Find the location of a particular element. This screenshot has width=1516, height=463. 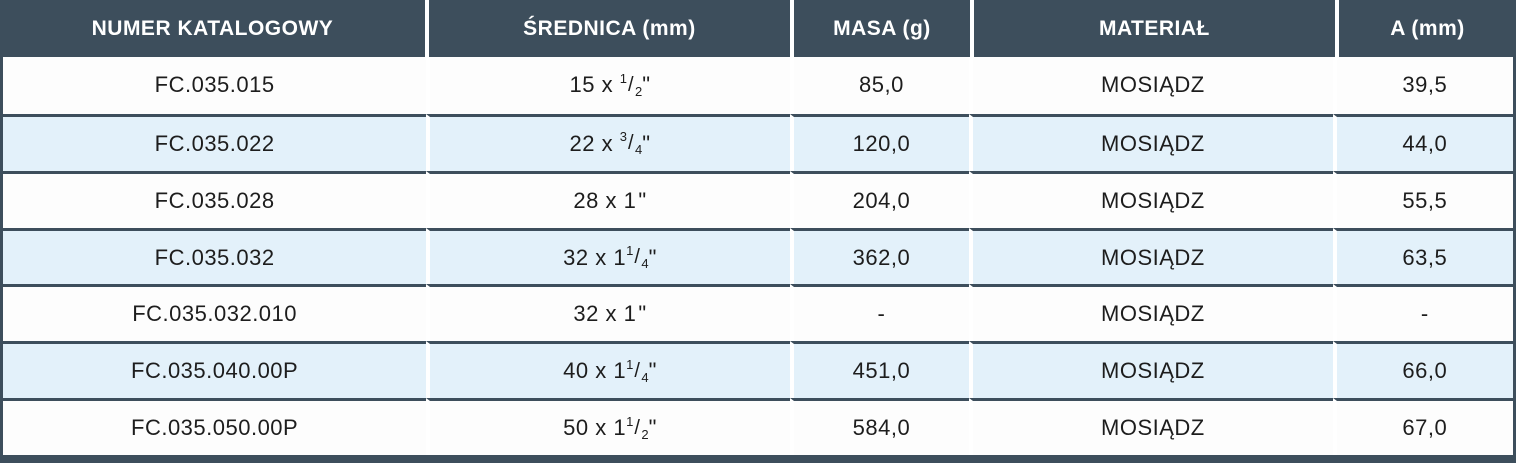

diameter-cell: 32 x 1 " is located at coordinates (608, 313).